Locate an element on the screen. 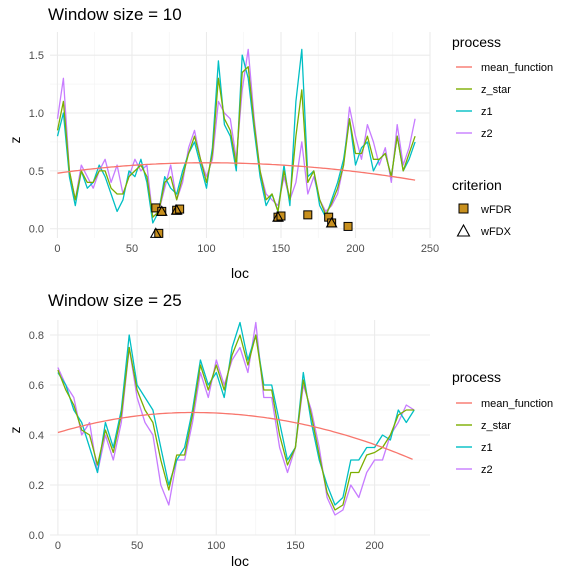 This screenshot has height=576, width=576. legend-process-title: process is located at coordinates (476, 42).